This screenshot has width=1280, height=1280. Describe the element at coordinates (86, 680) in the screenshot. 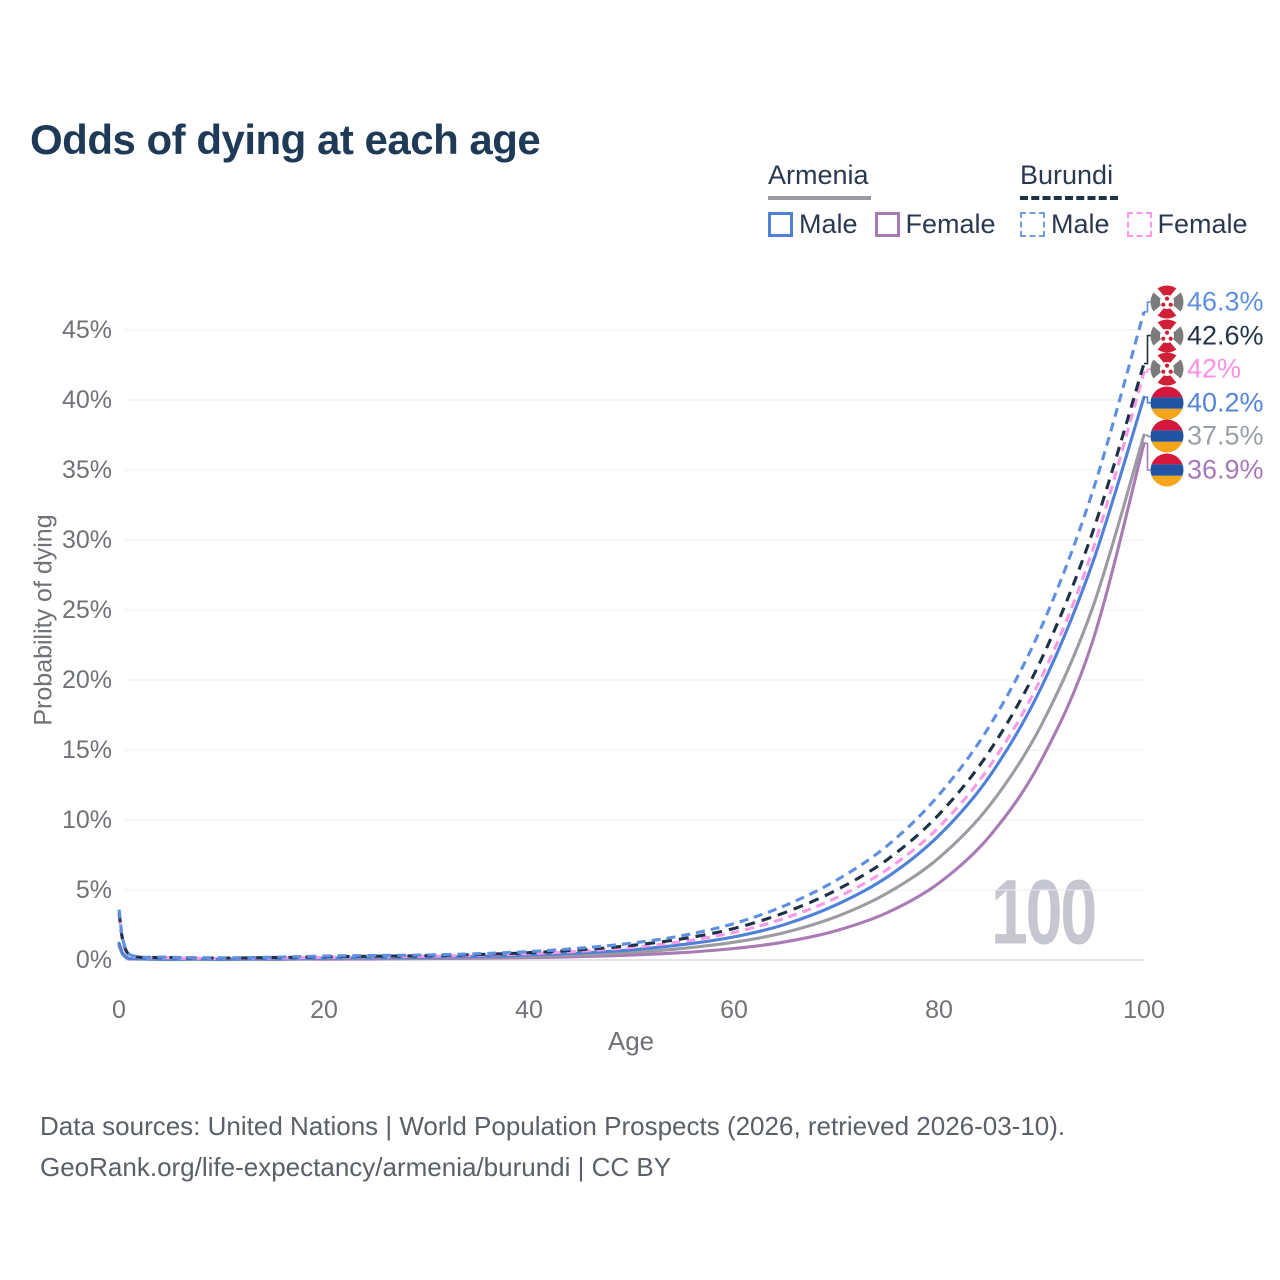

I see `y-tick-20: 20%` at that location.